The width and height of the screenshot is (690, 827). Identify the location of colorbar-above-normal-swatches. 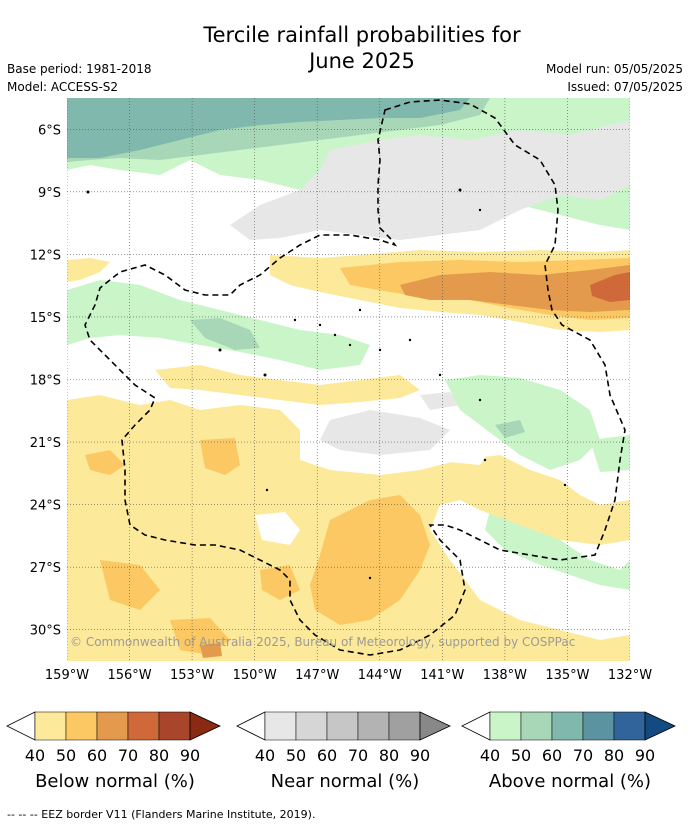
(568, 726).